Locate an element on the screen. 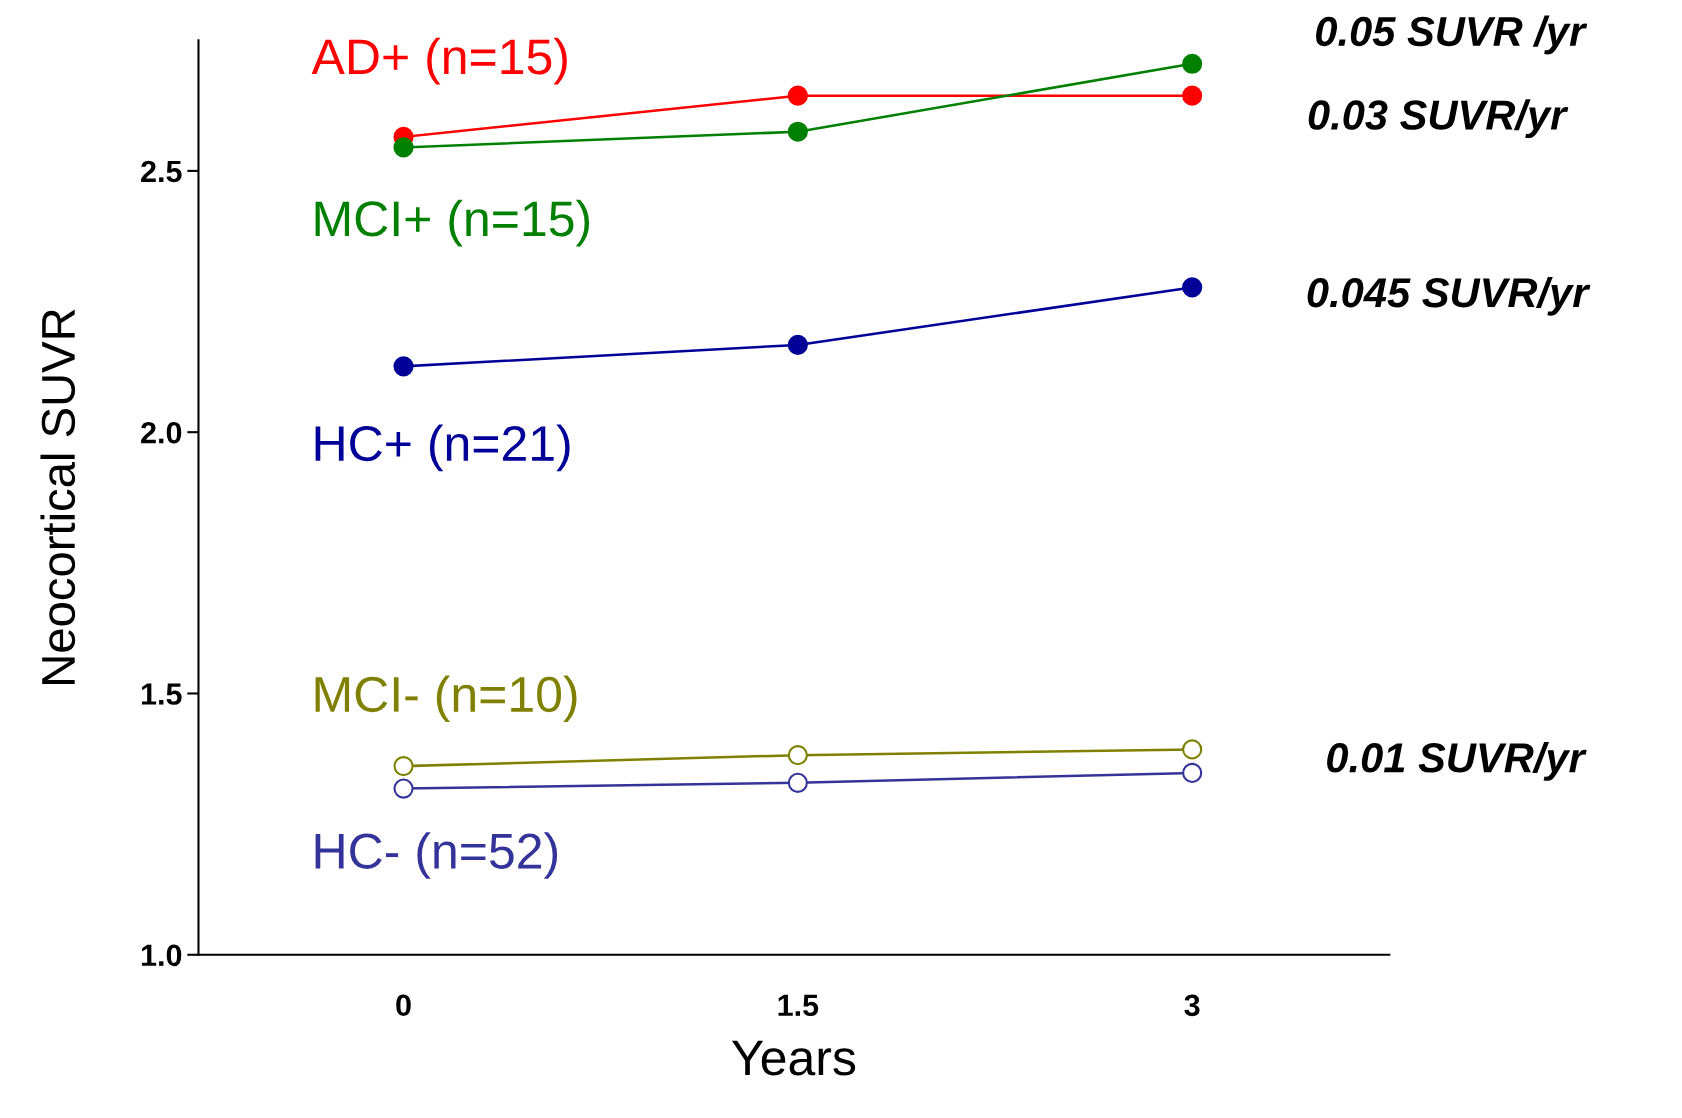  series-label: HC+ (n=21) is located at coordinates (442, 448).